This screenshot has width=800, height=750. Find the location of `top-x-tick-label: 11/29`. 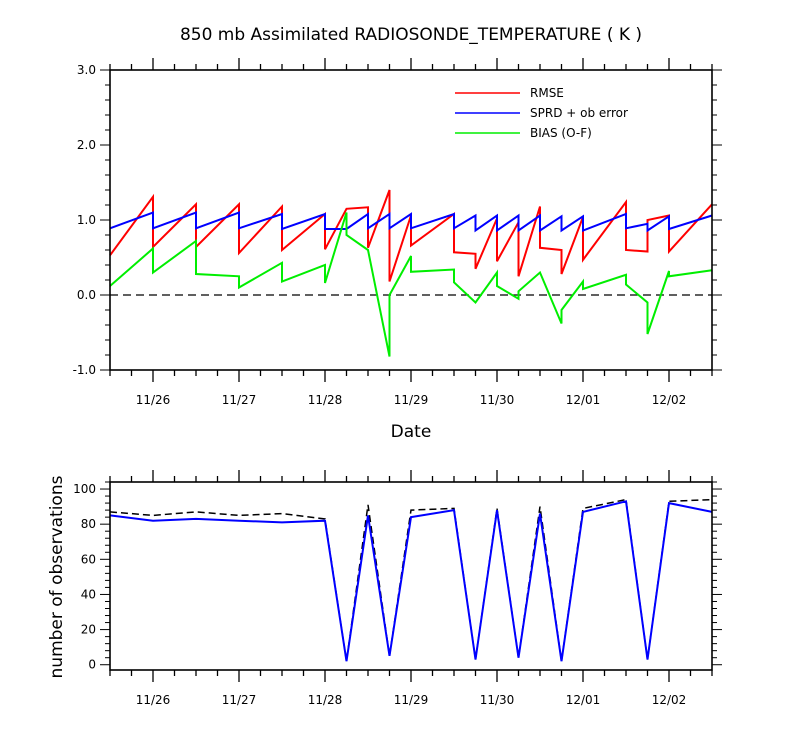

top-x-tick-label: 11/29 is located at coordinates (411, 400).